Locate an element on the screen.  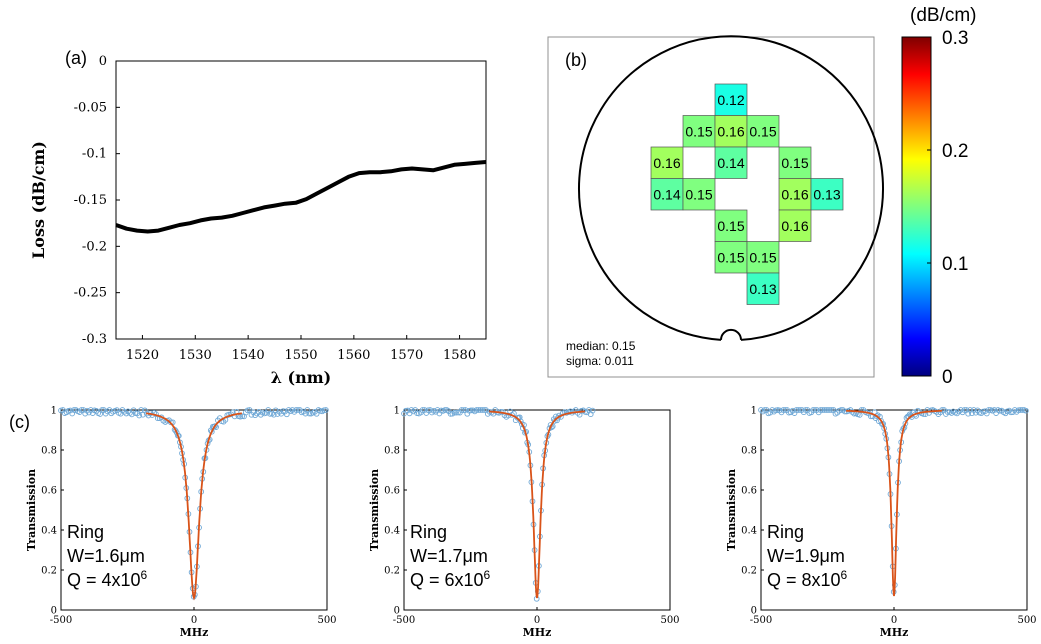
a-x-tick-label: 1530 is located at coordinates (195, 355).